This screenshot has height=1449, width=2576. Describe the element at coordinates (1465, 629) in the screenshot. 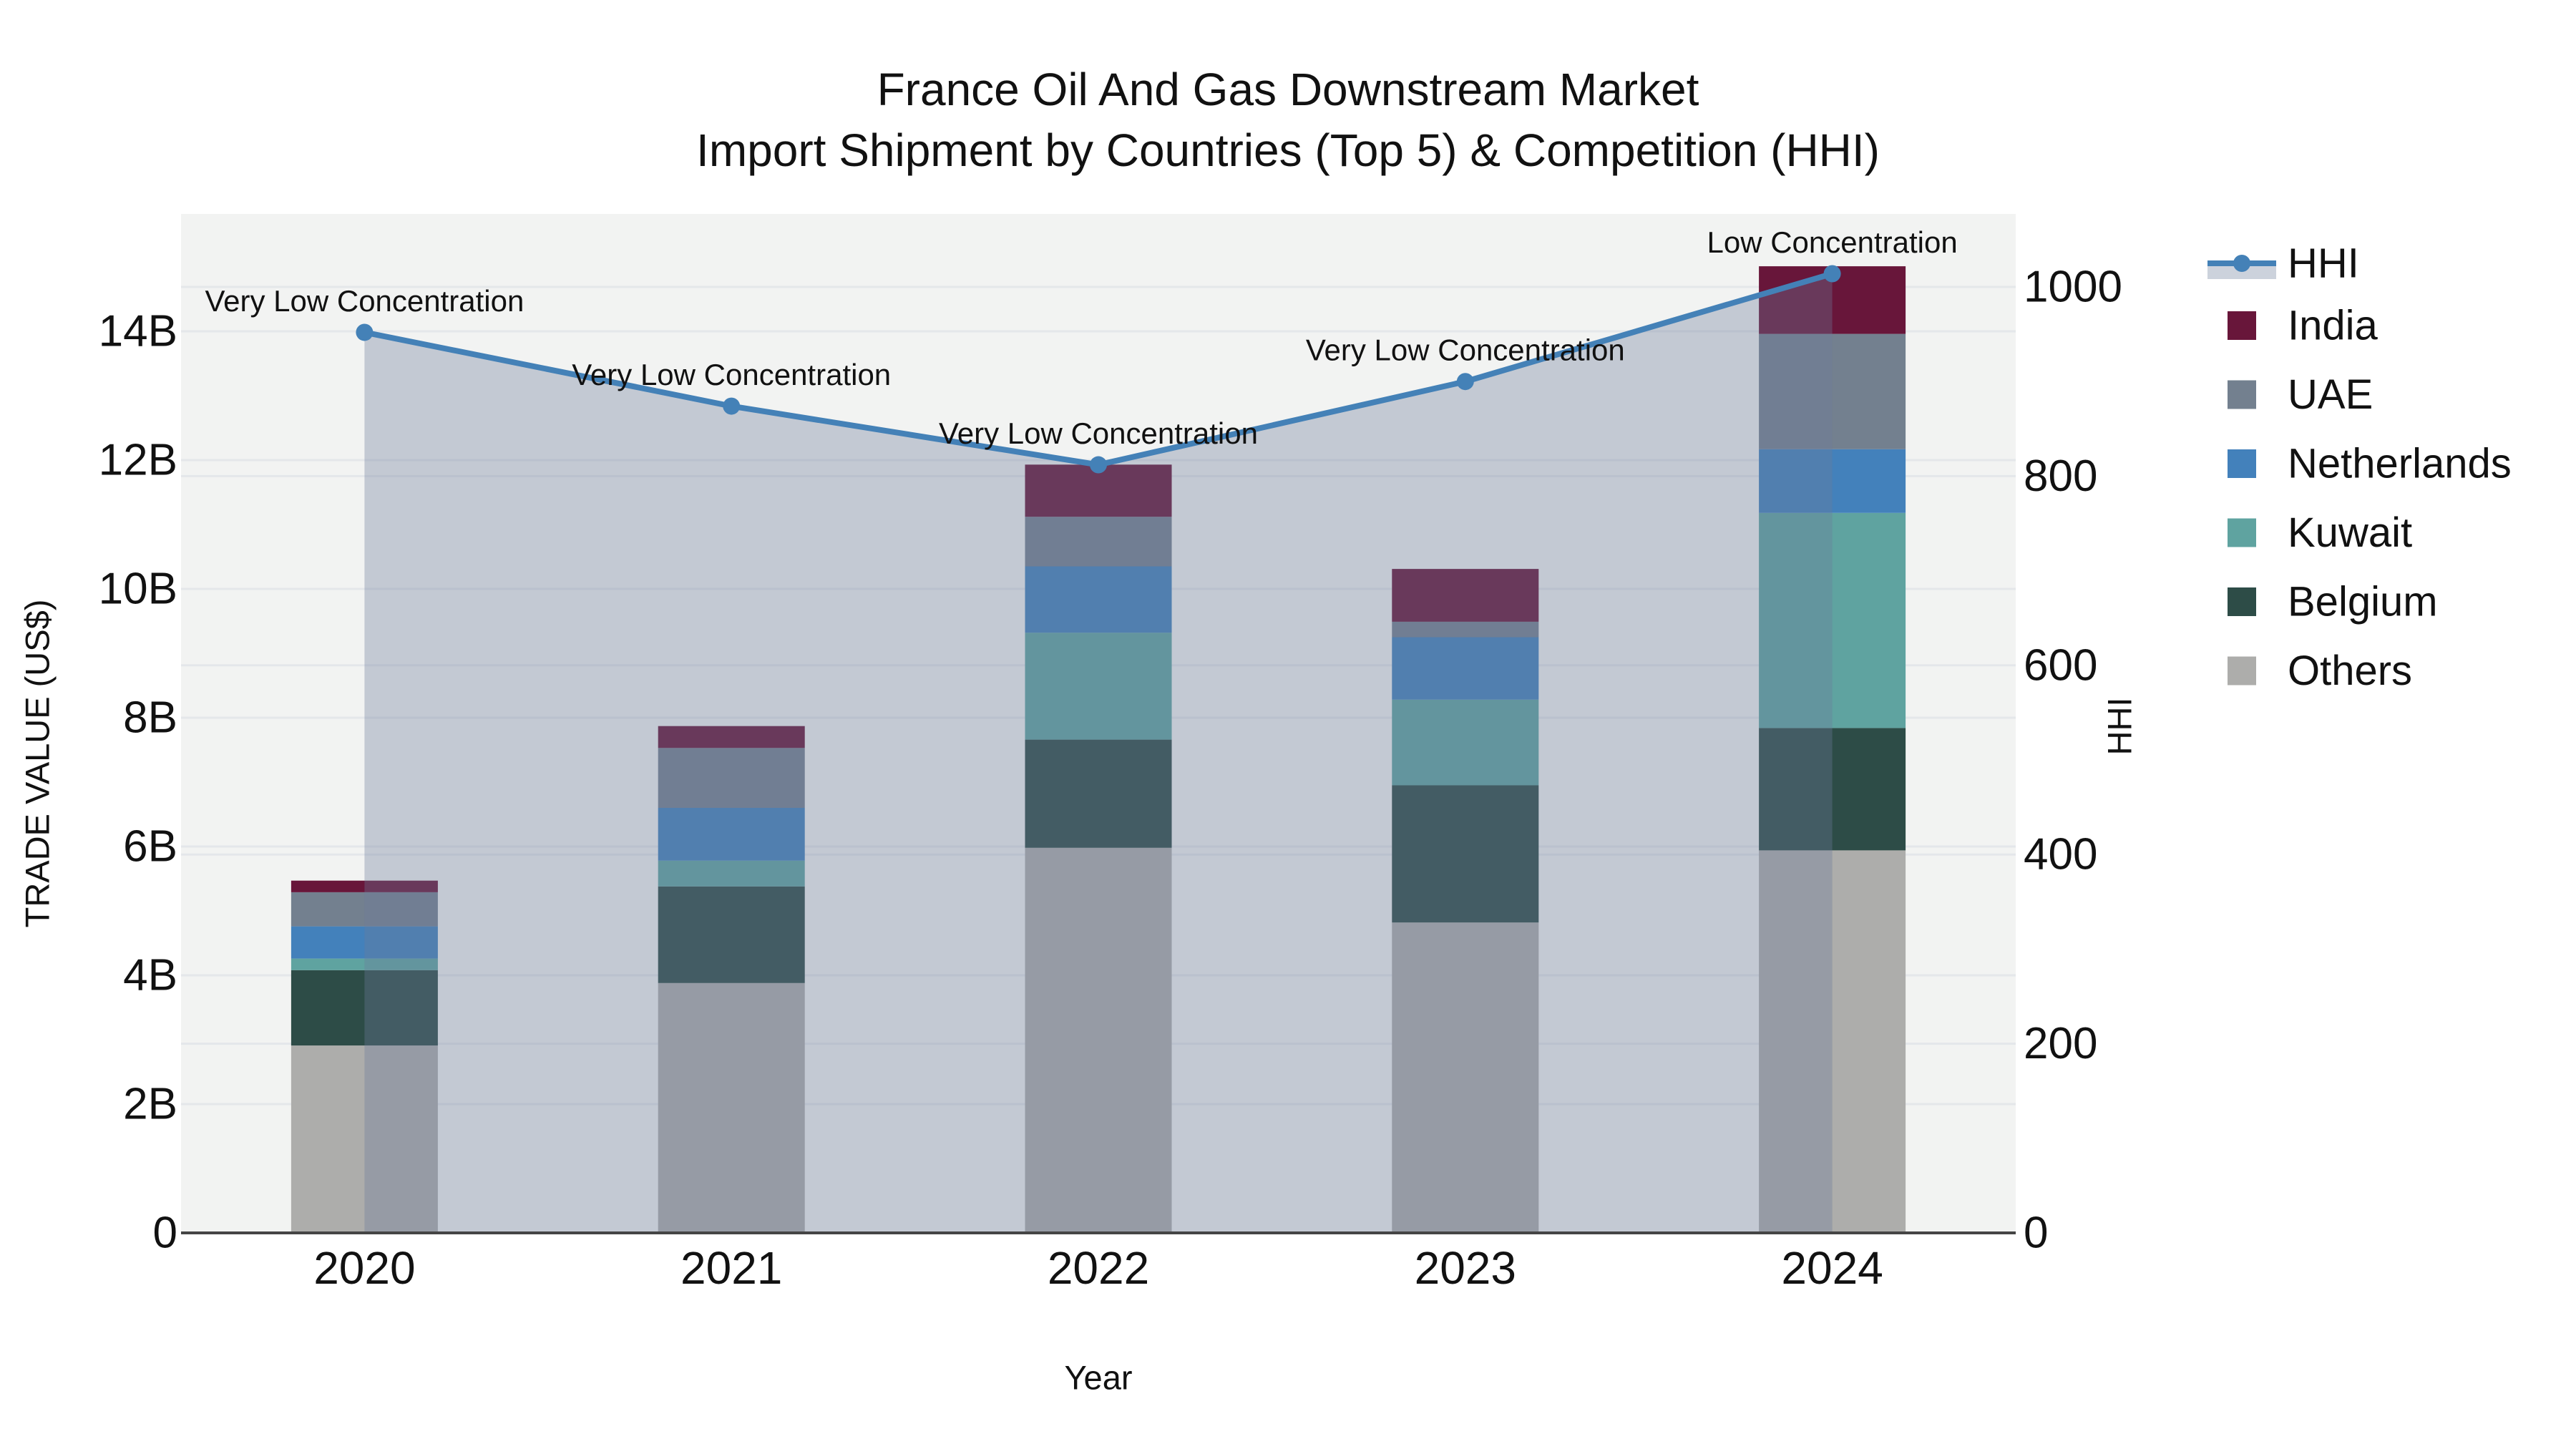

I see `bar-2023-uae` at that location.